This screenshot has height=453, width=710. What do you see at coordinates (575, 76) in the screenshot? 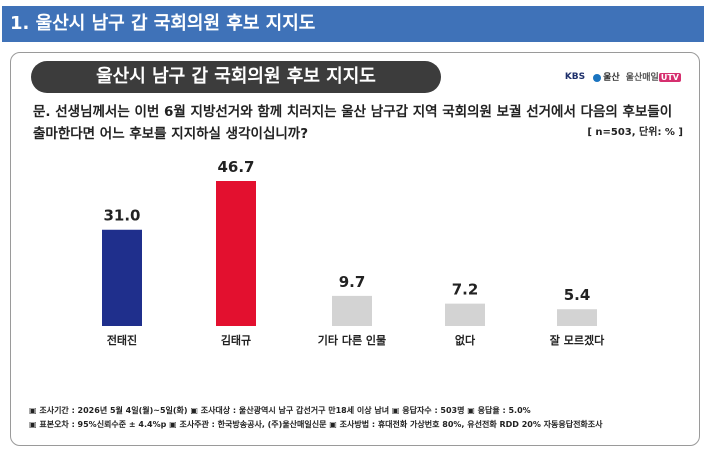
I see `kbs-logo: KBS` at bounding box center [575, 76].